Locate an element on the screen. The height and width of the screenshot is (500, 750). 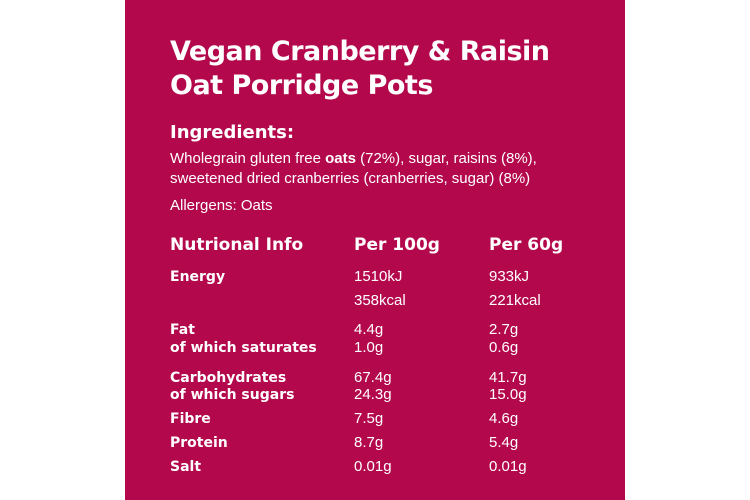
row-value-sugars-60g: 15.0g is located at coordinates (508, 394).